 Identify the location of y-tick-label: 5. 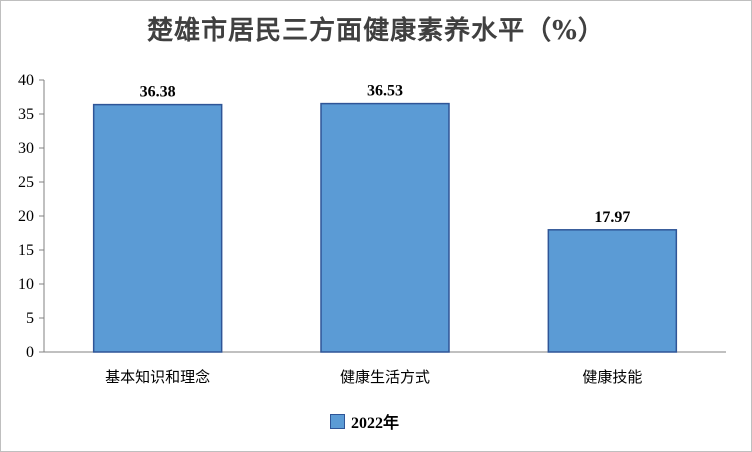
(30, 318).